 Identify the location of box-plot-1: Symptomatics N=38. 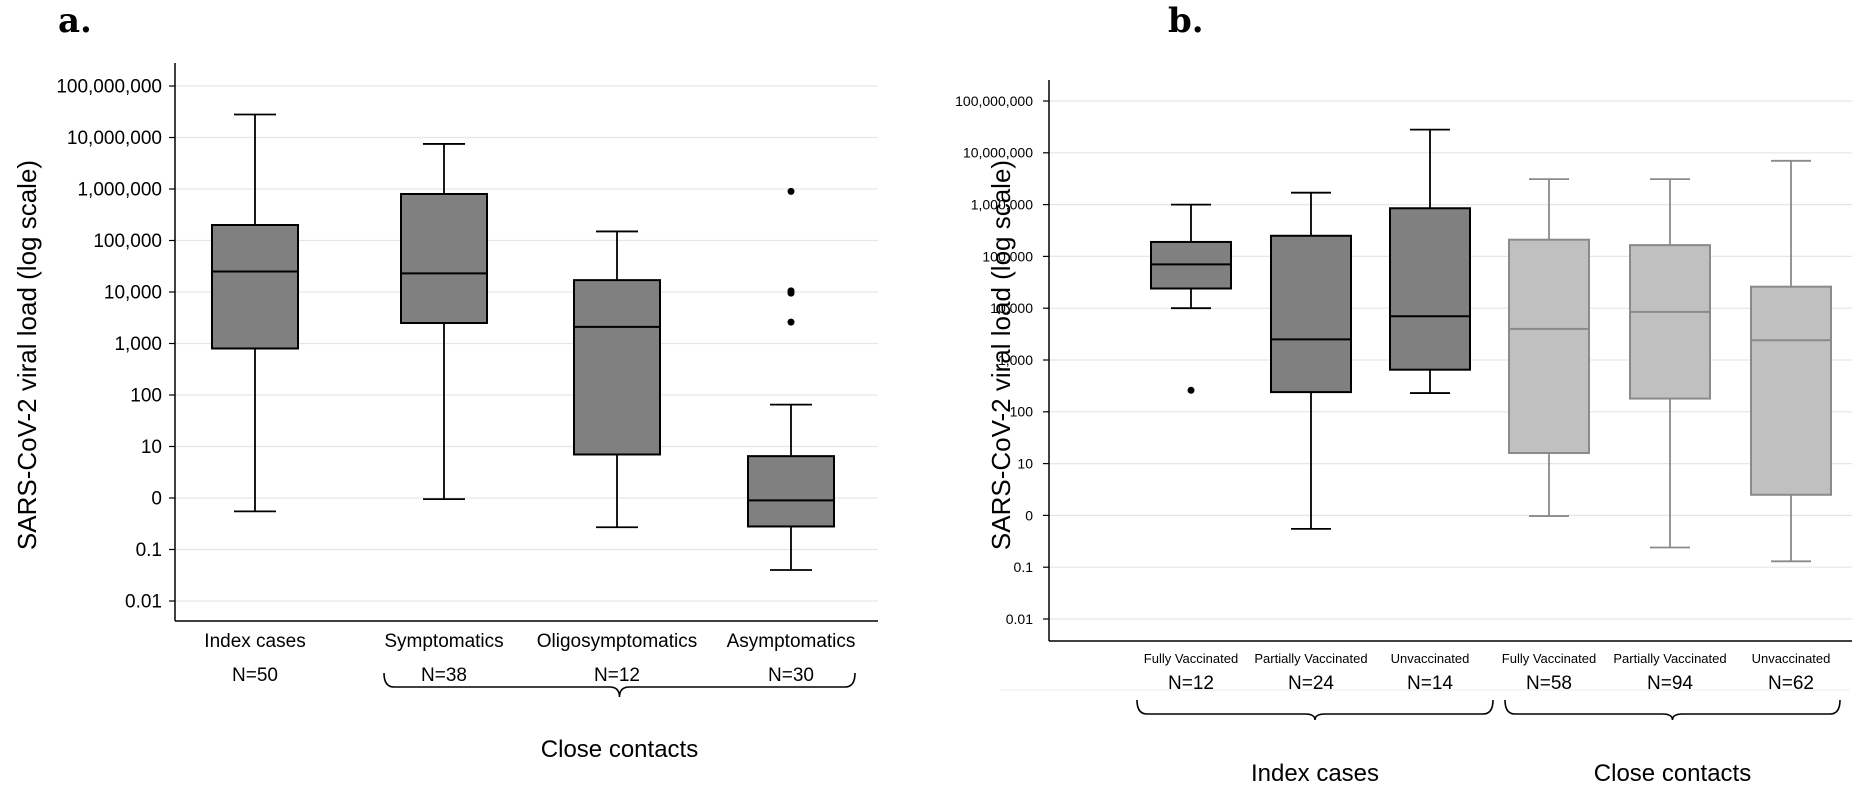
(444, 414).